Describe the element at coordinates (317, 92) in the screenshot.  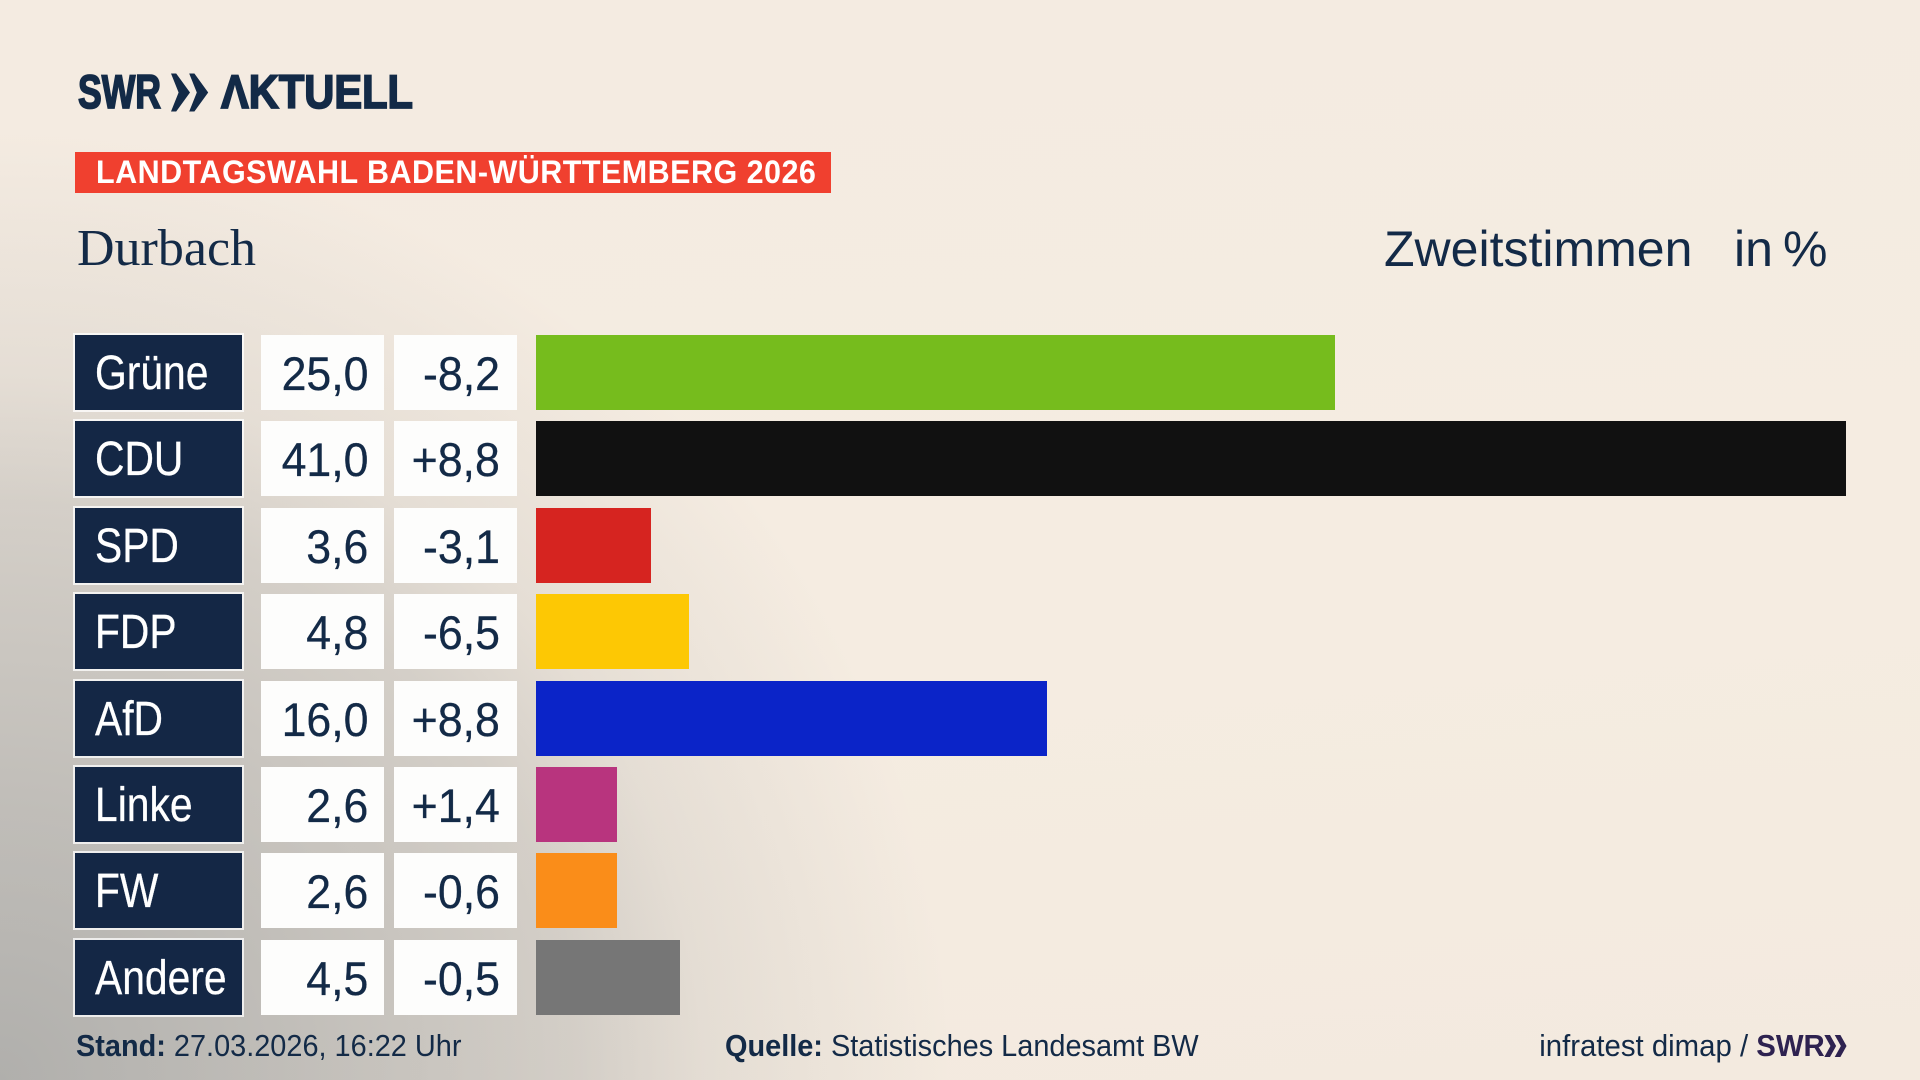
I see `svg-text: ΛKTUELL` at that location.